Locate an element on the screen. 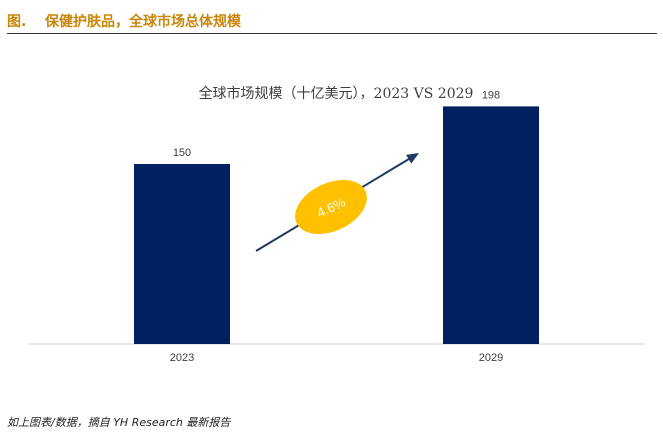 The image size is (663, 437). bar-2029 is located at coordinates (491, 225).